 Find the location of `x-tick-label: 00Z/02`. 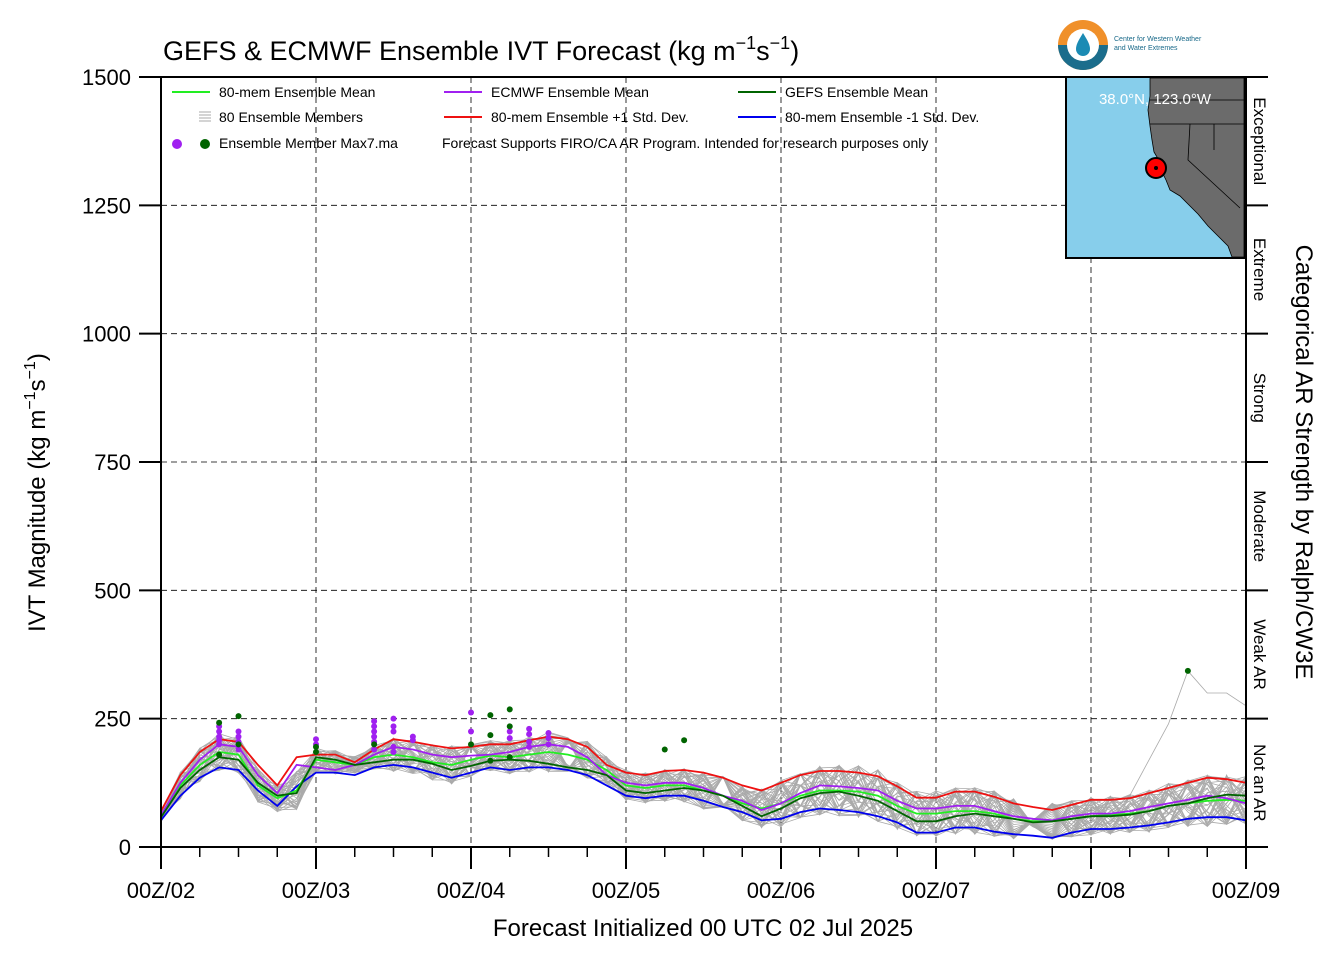

x-tick-label: 00Z/02 is located at coordinates (161, 890).